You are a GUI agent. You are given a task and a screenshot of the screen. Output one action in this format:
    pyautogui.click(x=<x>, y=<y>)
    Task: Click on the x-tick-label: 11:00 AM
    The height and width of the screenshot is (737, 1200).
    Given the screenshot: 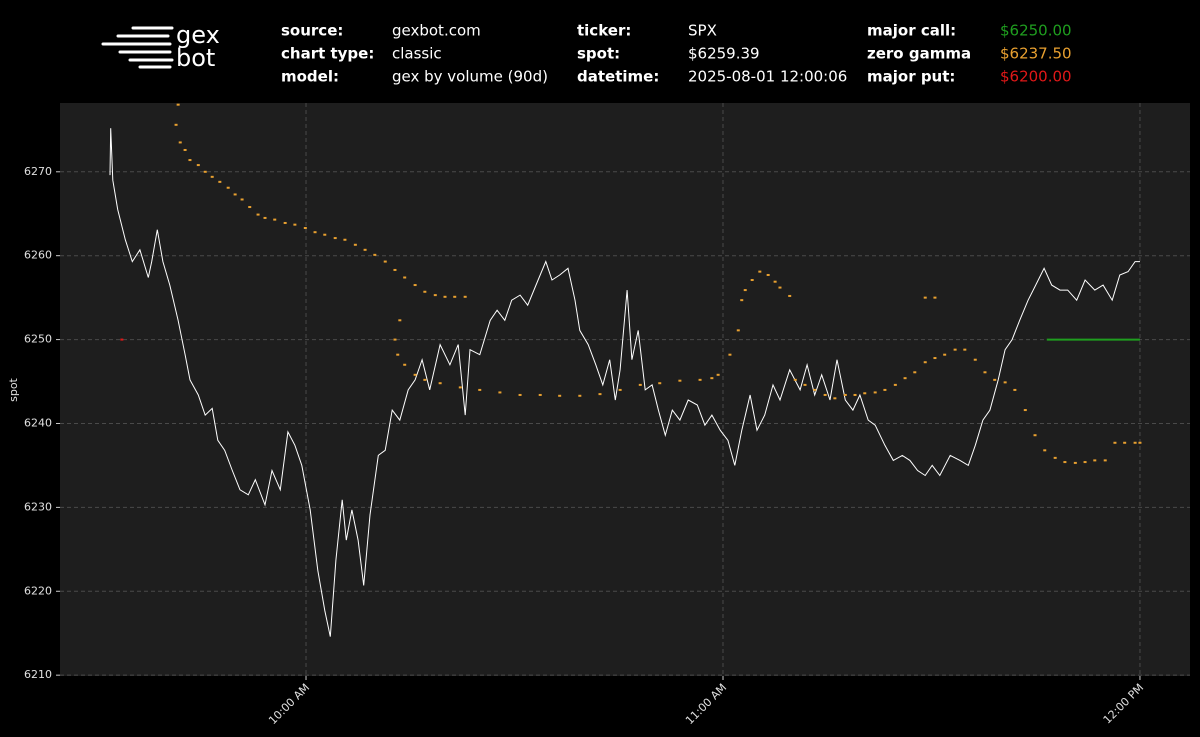 What is the action you would take?
    pyautogui.click(x=706, y=704)
    